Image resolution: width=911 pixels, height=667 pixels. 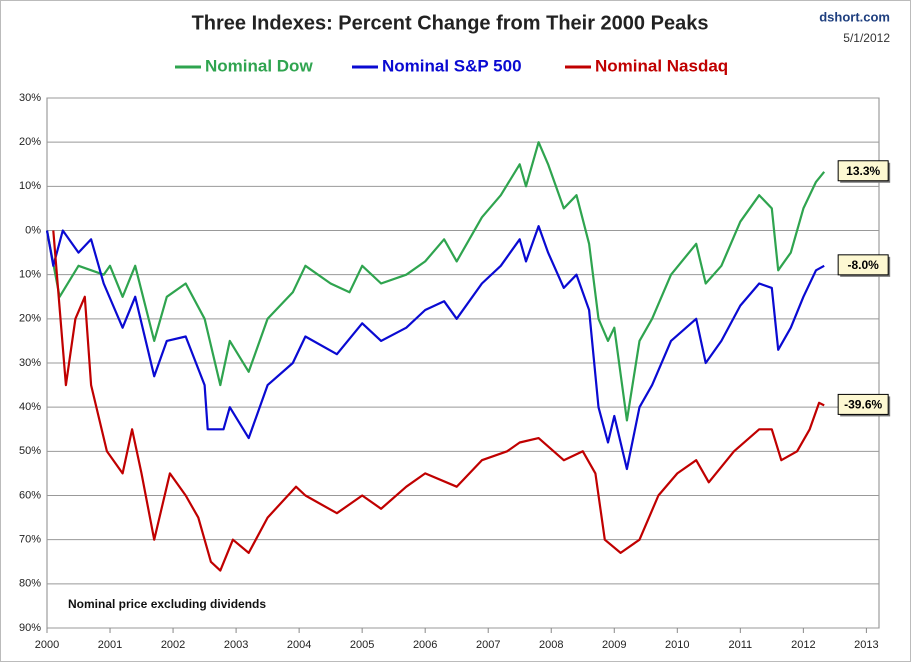 I want to click on x-tick-label: 2010, so click(x=677, y=645).